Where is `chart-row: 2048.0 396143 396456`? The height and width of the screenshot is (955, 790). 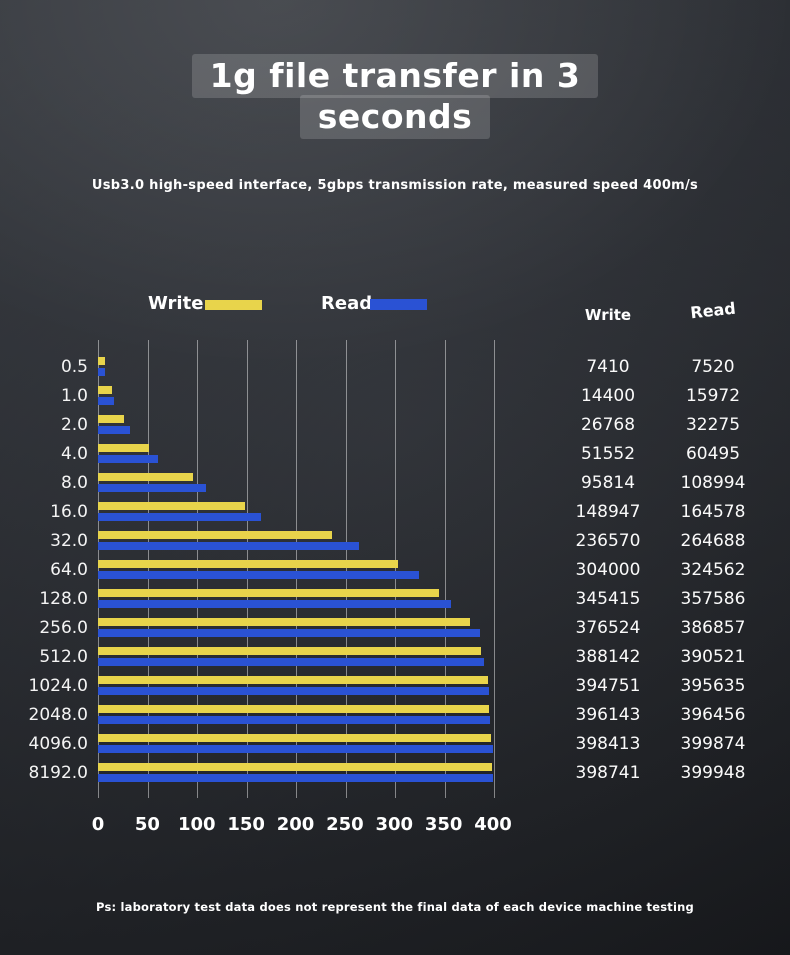 chart-row: 2048.0 396143 396456 is located at coordinates (395, 714).